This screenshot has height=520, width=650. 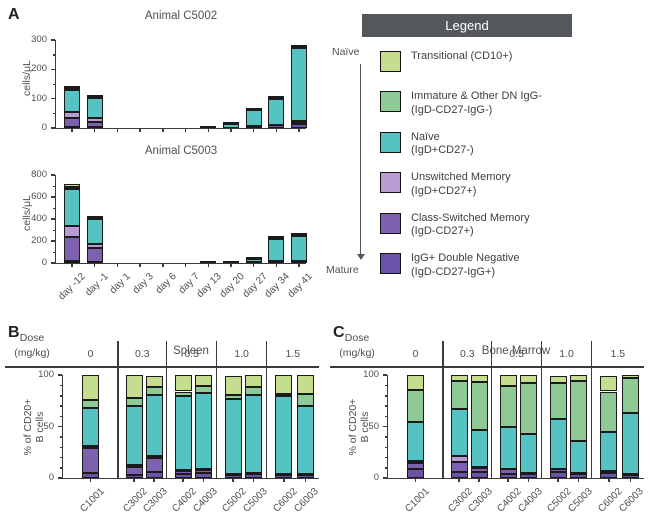 I want to click on x-axis-tick-label: day -12, so click(x=72, y=287).